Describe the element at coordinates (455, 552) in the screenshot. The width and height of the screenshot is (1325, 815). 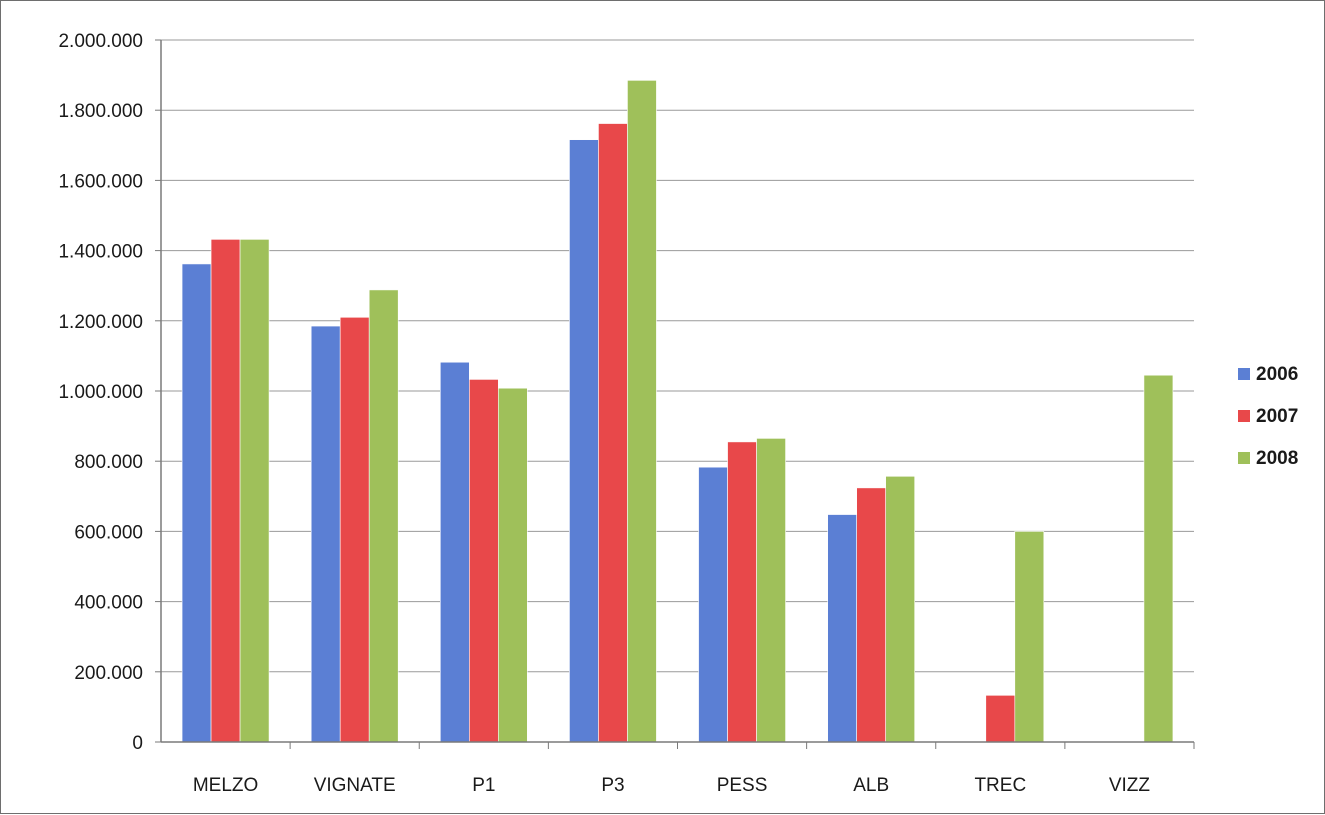
I see `bar-2006-p1` at that location.